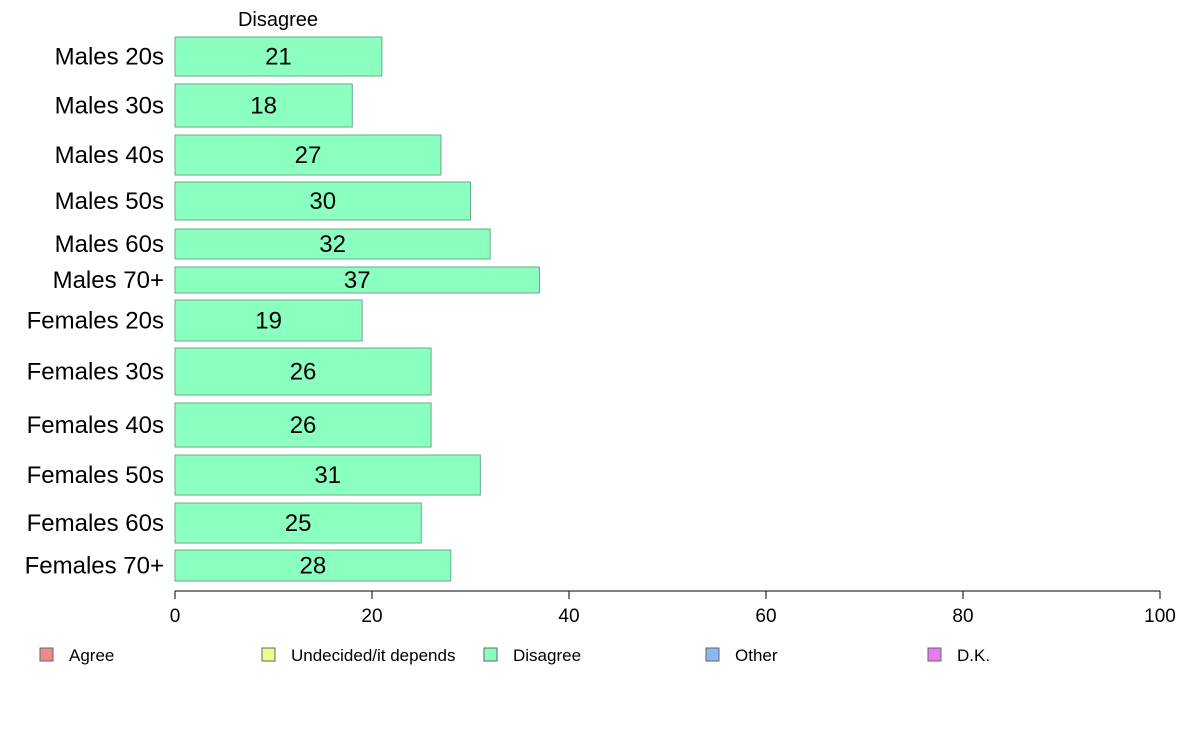 This screenshot has width=1188, height=736. I want to click on value-label-2: 27, so click(308, 155).